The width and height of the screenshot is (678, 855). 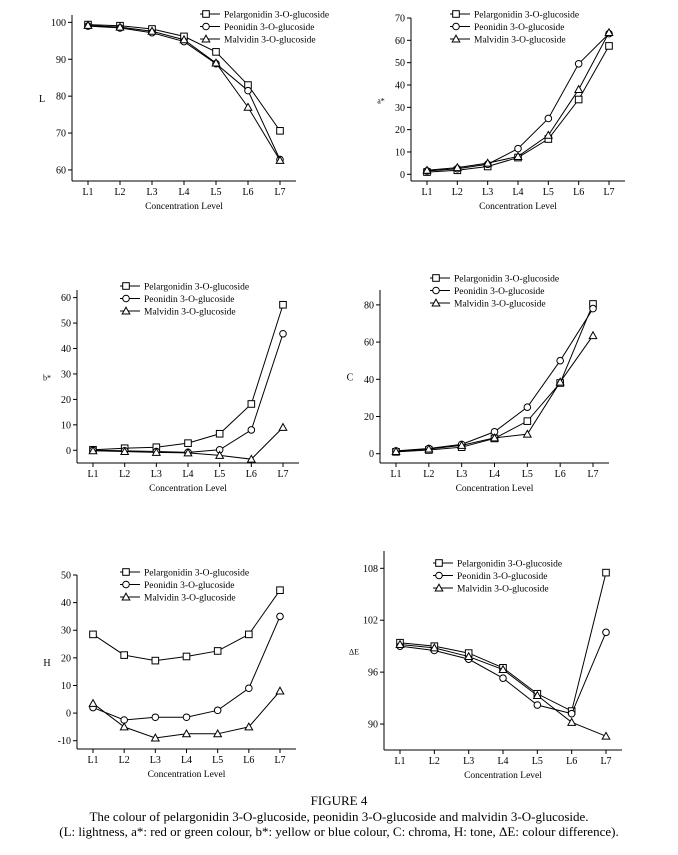 I want to click on caption-figure-label: FIGURE 4, so click(x=339, y=800).